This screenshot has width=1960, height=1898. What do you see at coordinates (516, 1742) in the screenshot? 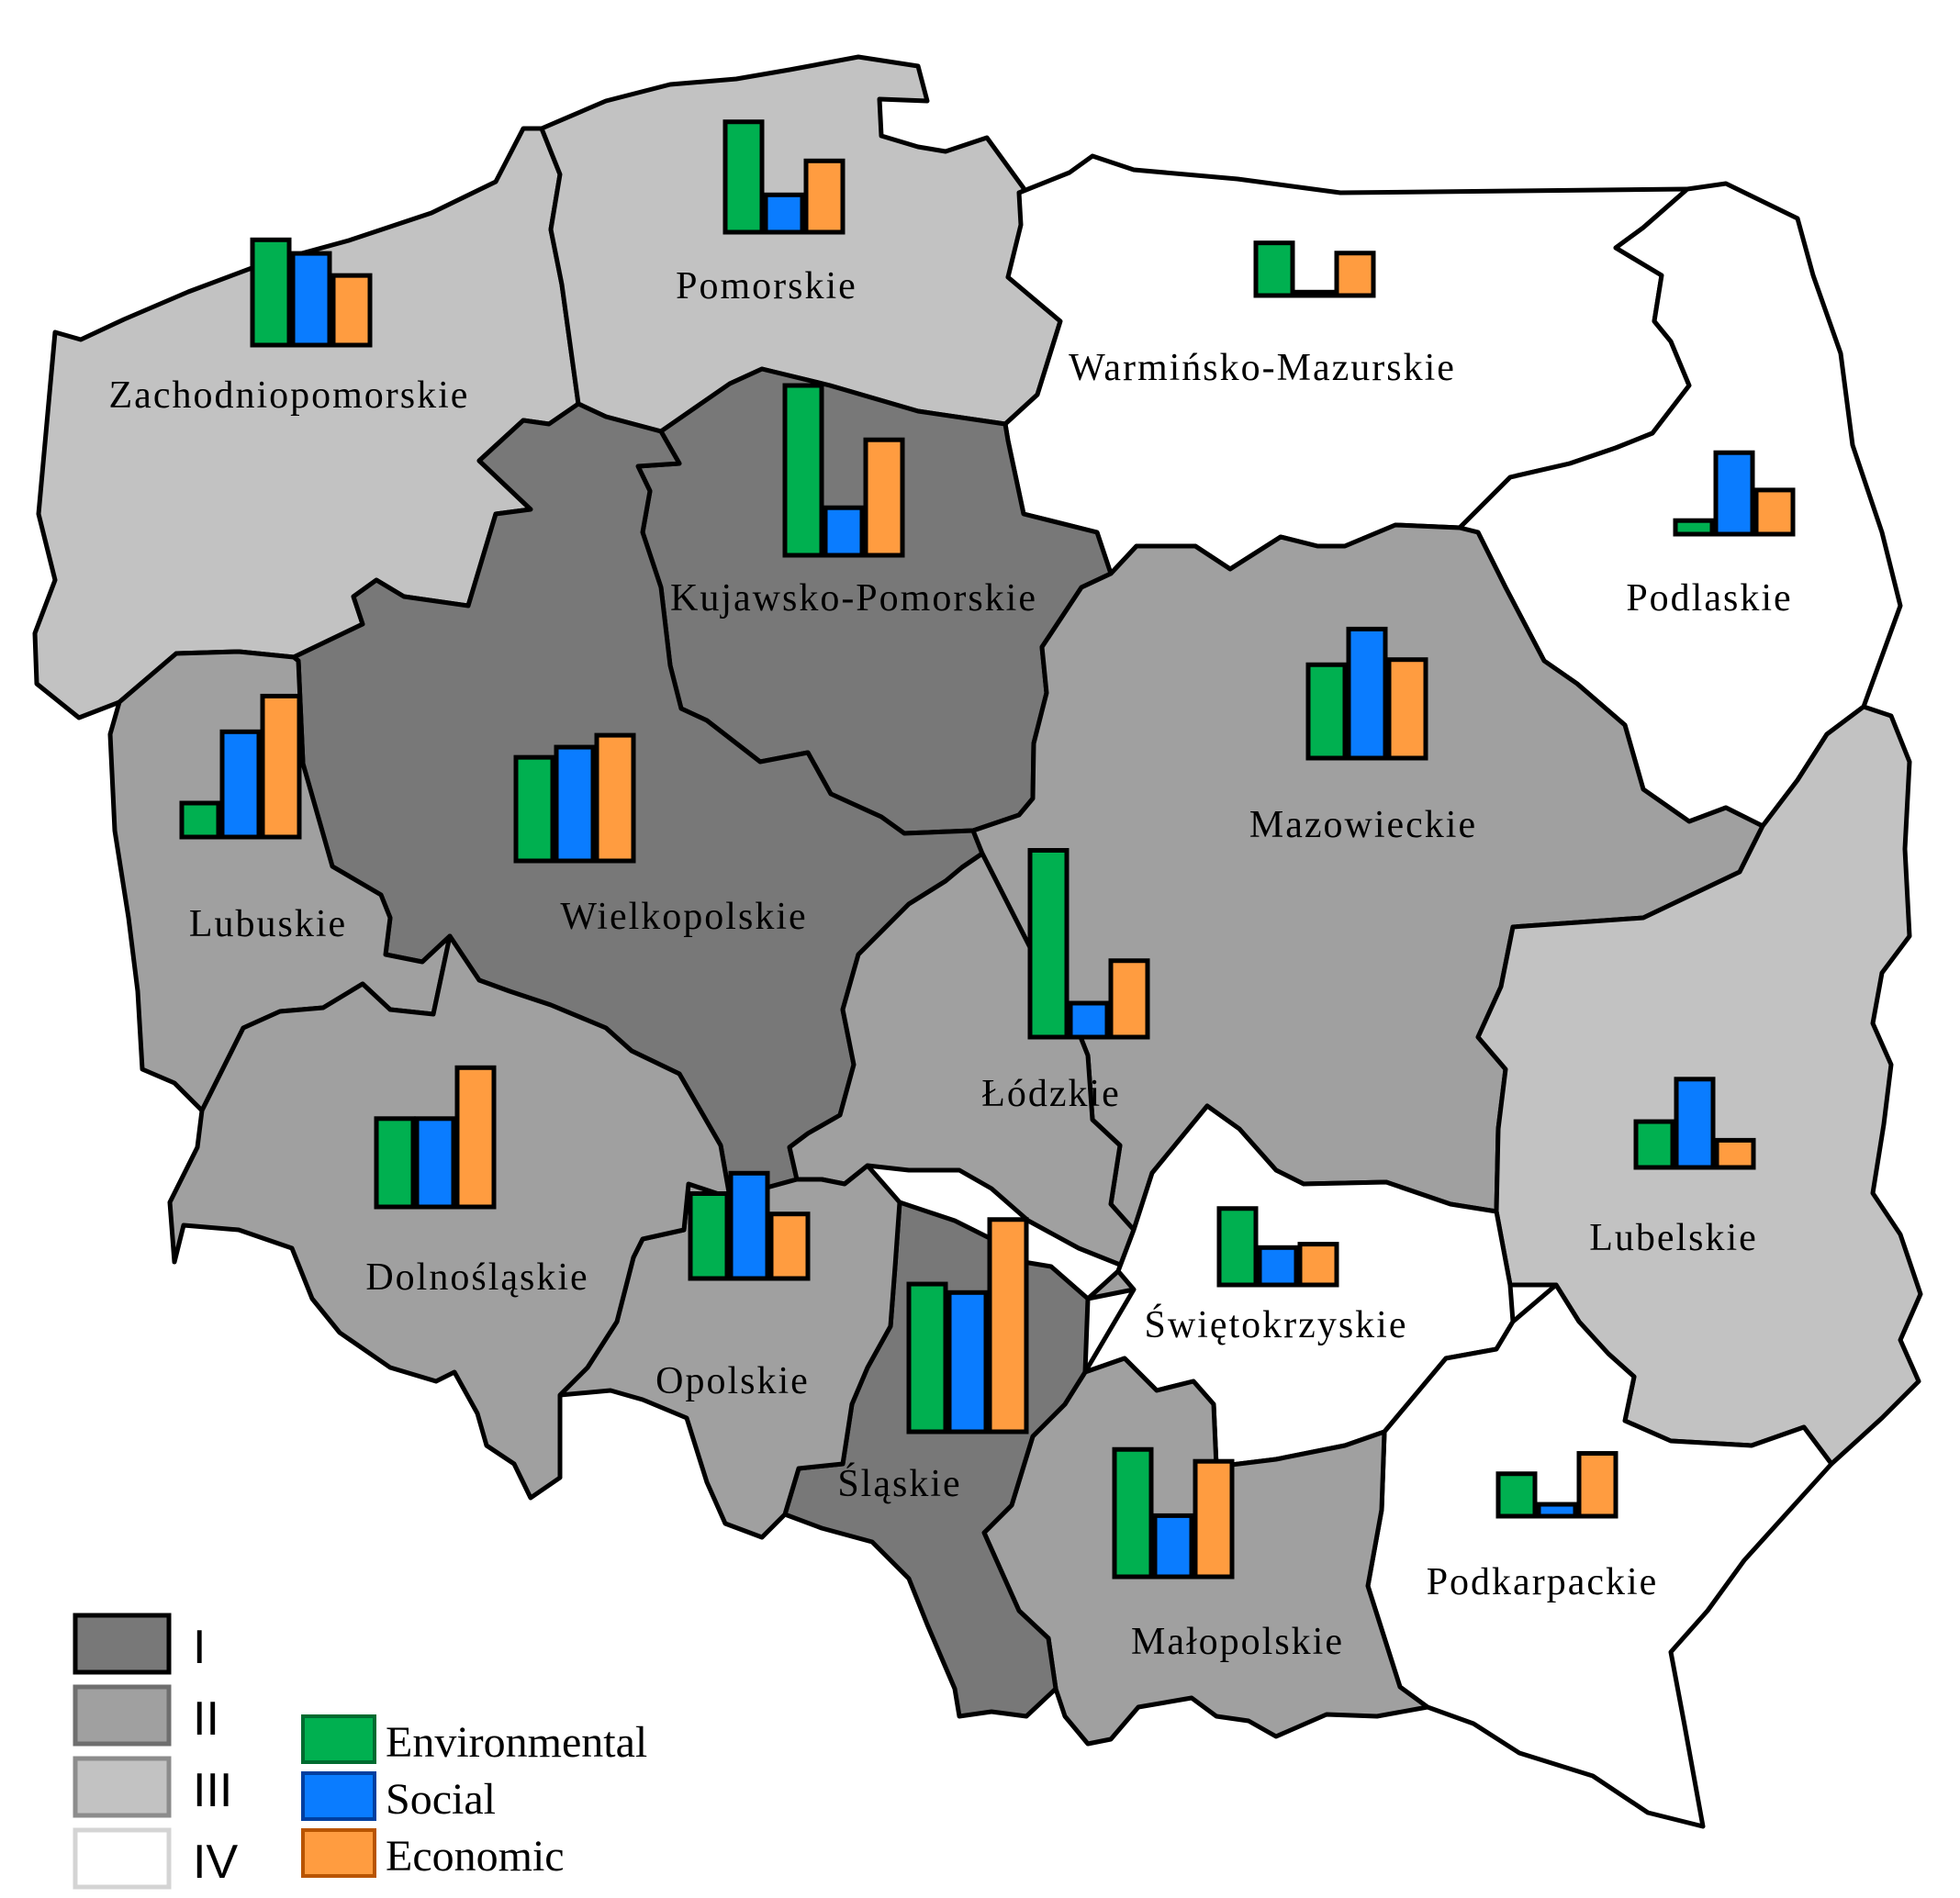
I see `legend-label-environmental: Environmental` at bounding box center [516, 1742].